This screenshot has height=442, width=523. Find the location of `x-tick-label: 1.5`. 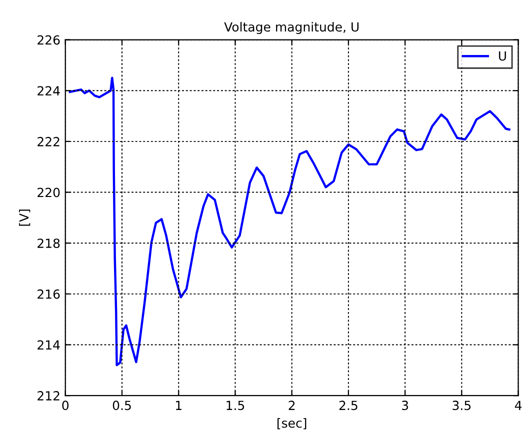

x-tick-label: 1.5 is located at coordinates (235, 405).